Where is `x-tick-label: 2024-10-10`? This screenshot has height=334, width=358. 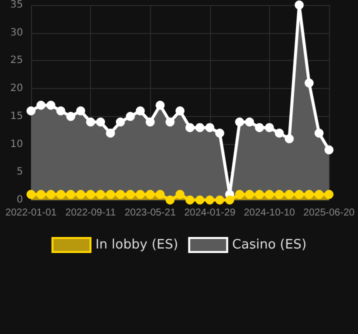 x-tick-label: 2024-10-10 is located at coordinates (270, 213).